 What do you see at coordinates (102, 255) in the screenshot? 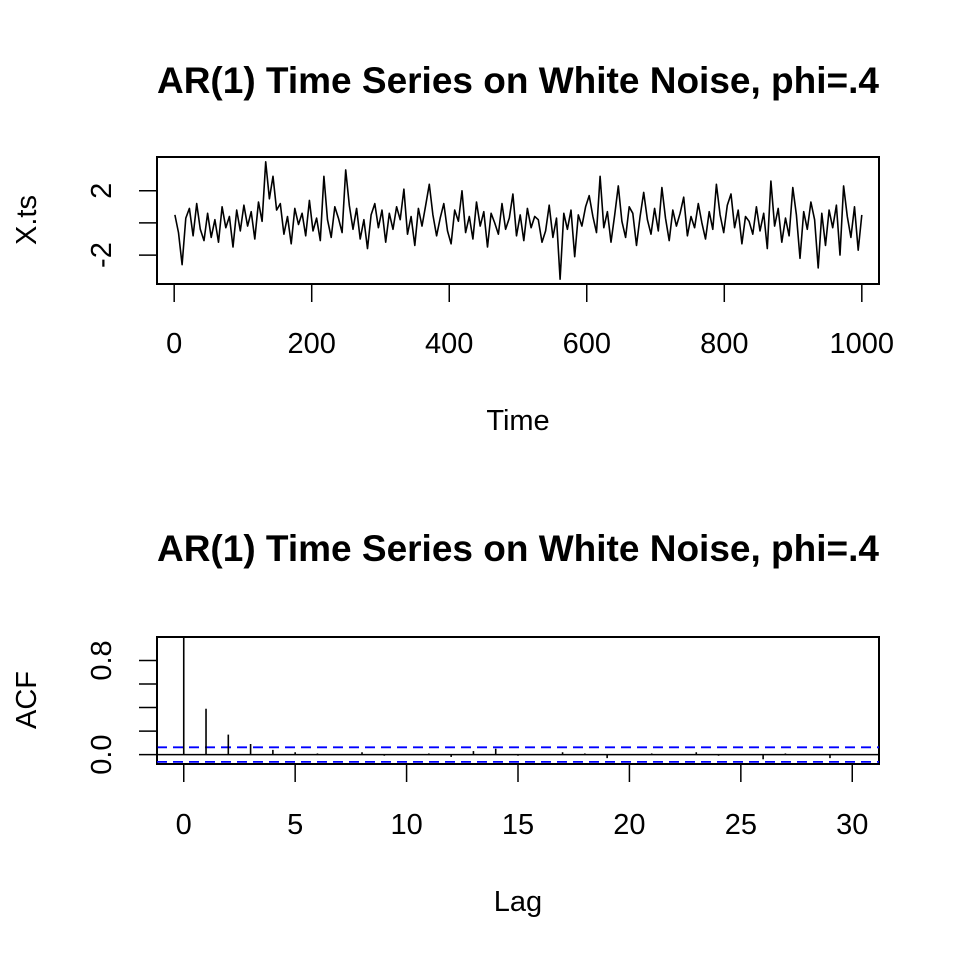
I see `time-series-y-tick-label: -2` at bounding box center [102, 255].